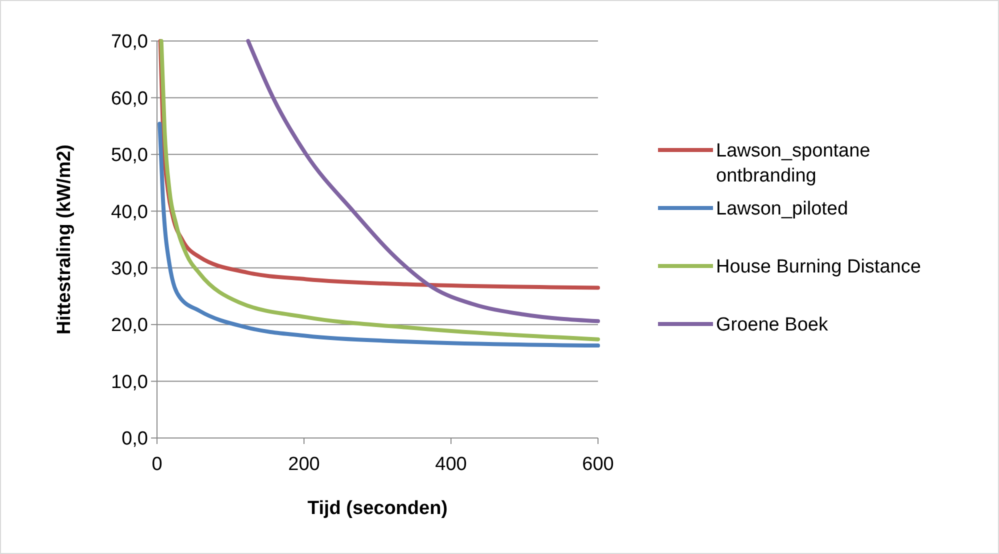 The image size is (999, 554). Describe the element at coordinates (129, 212) in the screenshot. I see `y-tick-label: 40,0` at that location.